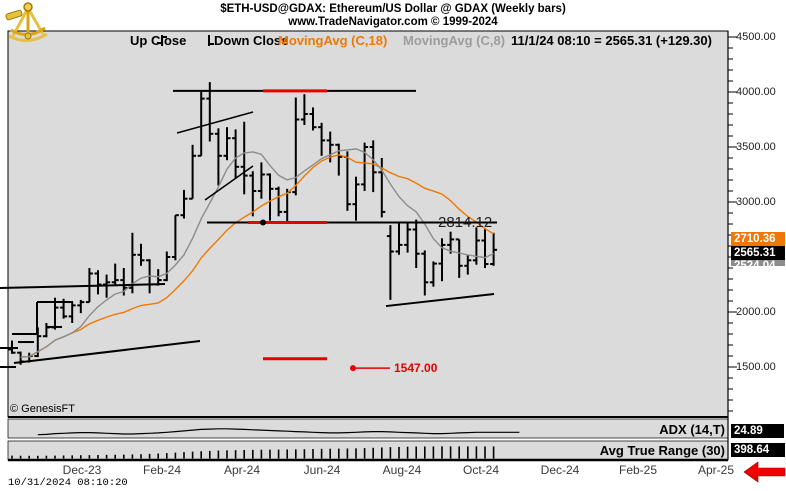  I want to click on adx-panel-title: ADX (14,T), so click(692, 429).